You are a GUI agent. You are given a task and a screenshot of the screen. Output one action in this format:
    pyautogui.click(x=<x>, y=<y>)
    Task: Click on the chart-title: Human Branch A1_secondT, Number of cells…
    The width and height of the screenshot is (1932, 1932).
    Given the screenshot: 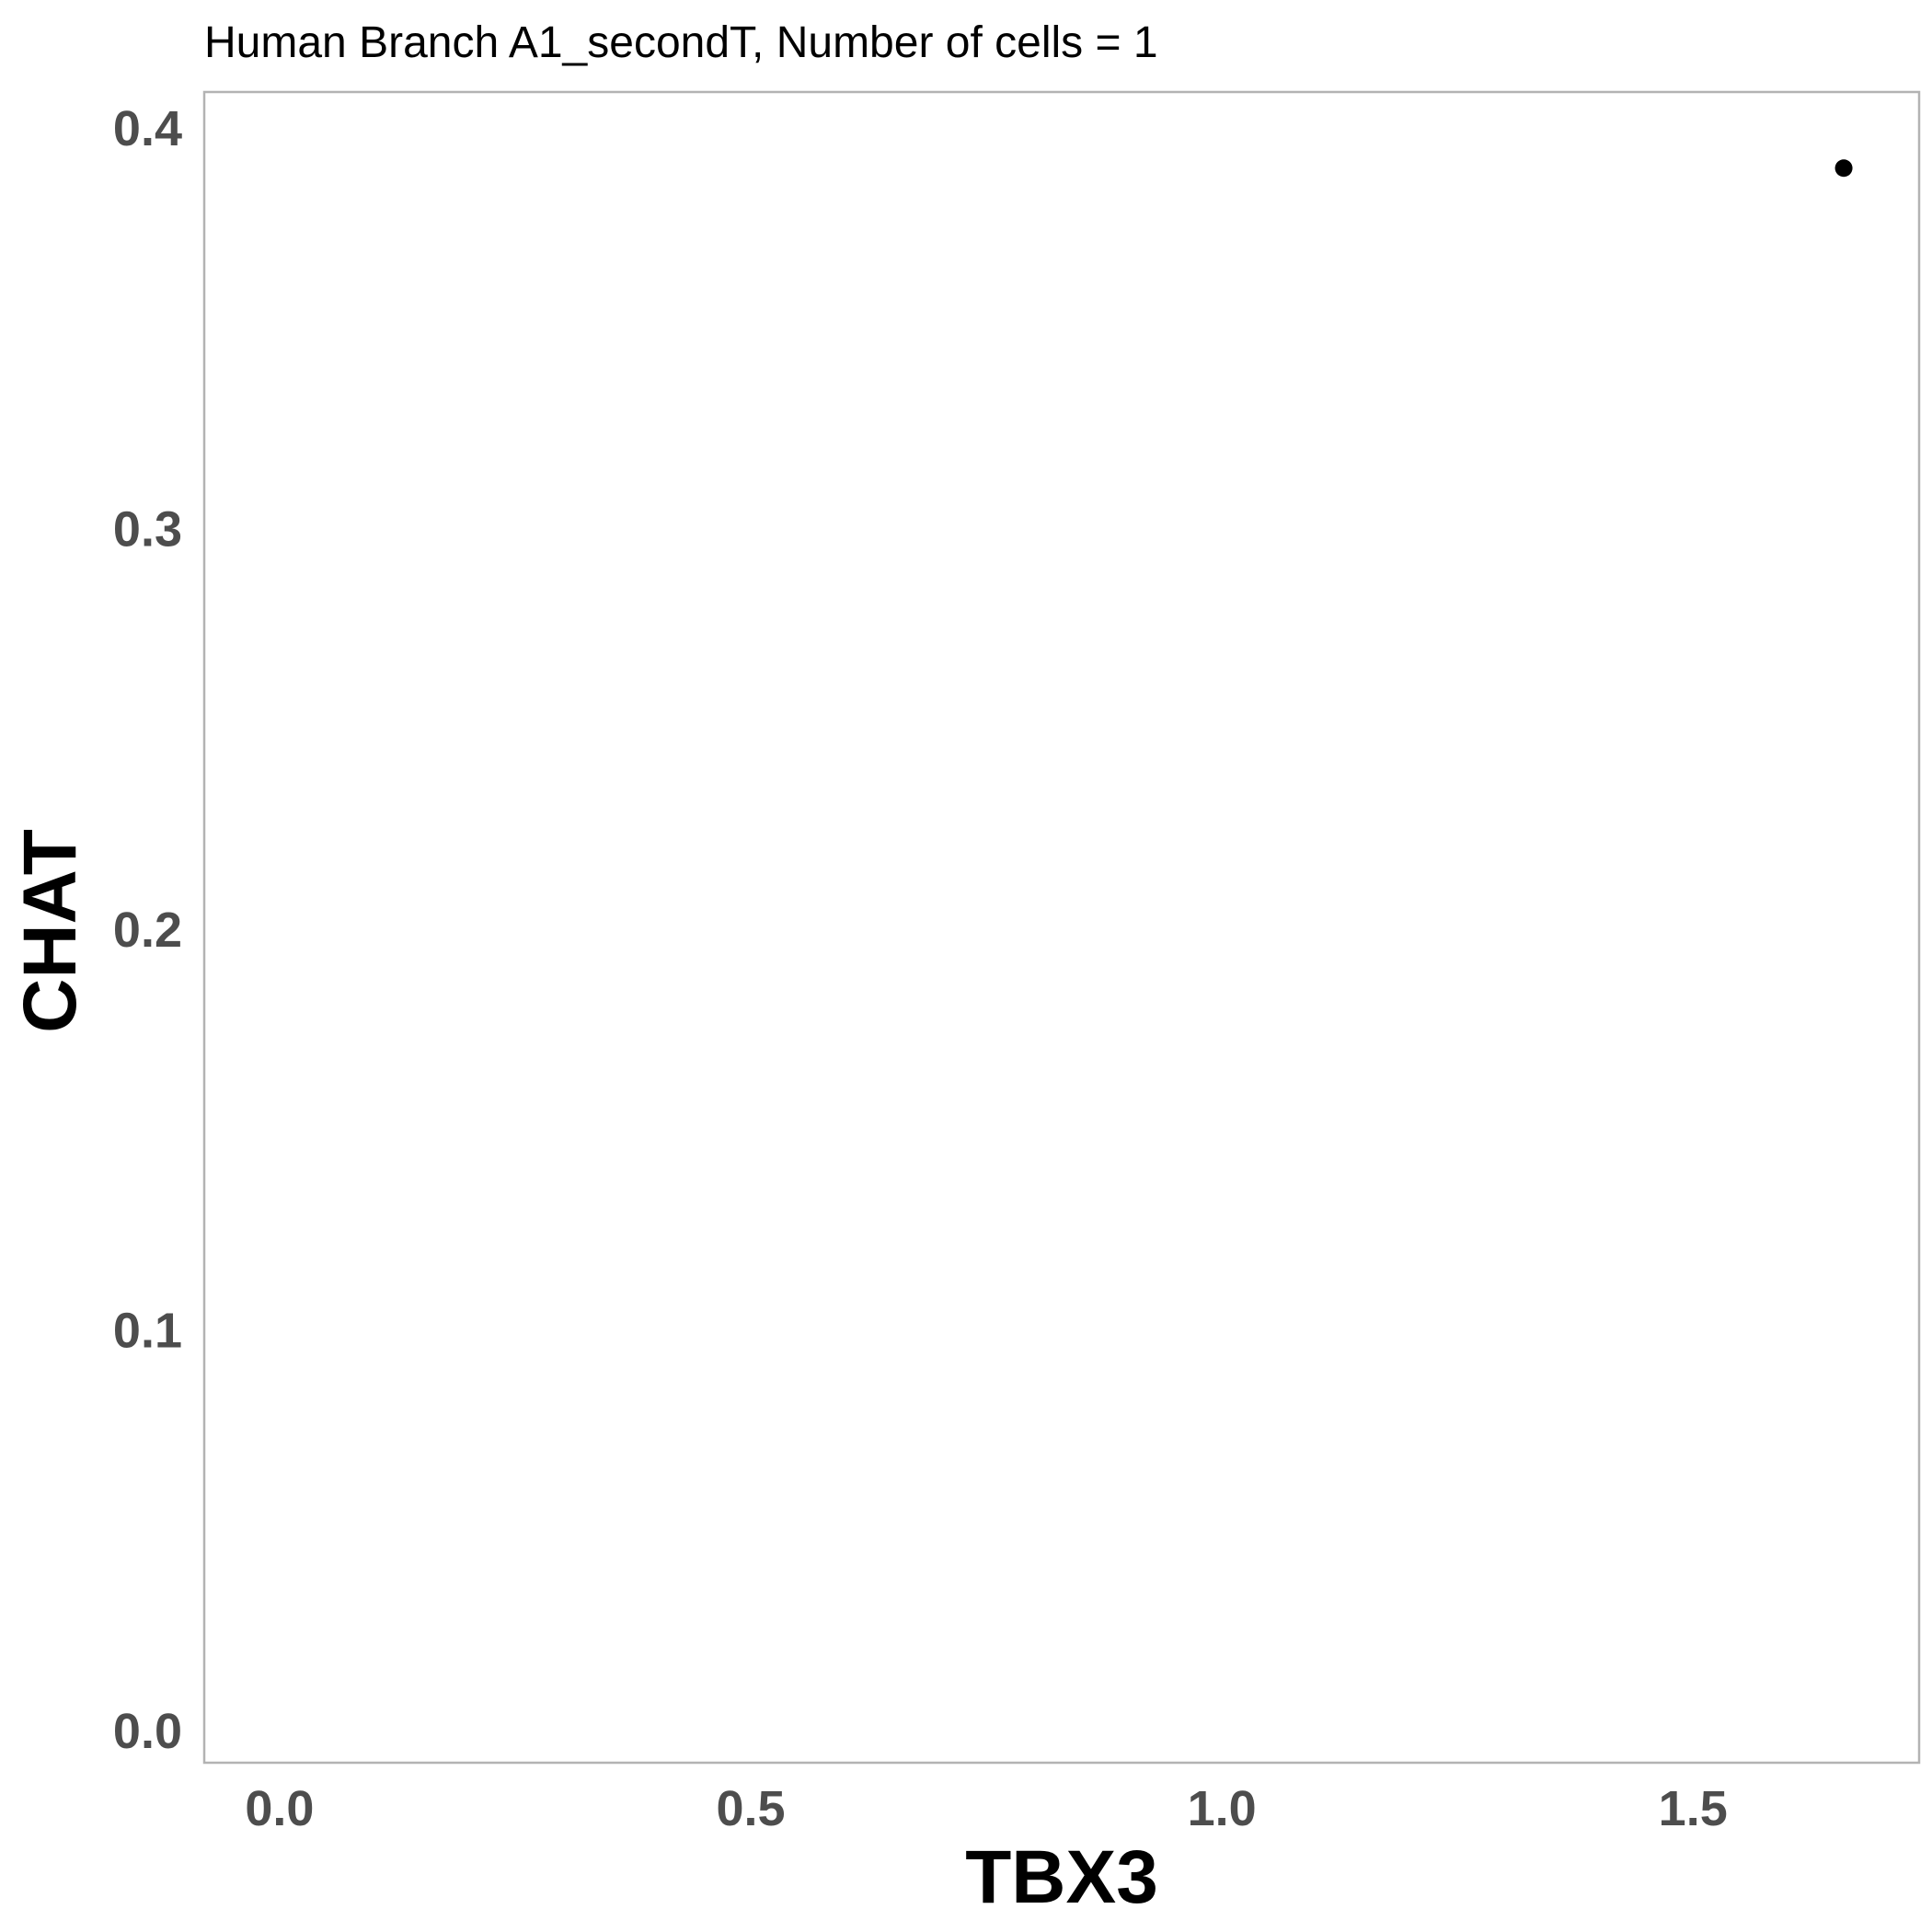 What is the action you would take?
    pyautogui.click(x=681, y=42)
    